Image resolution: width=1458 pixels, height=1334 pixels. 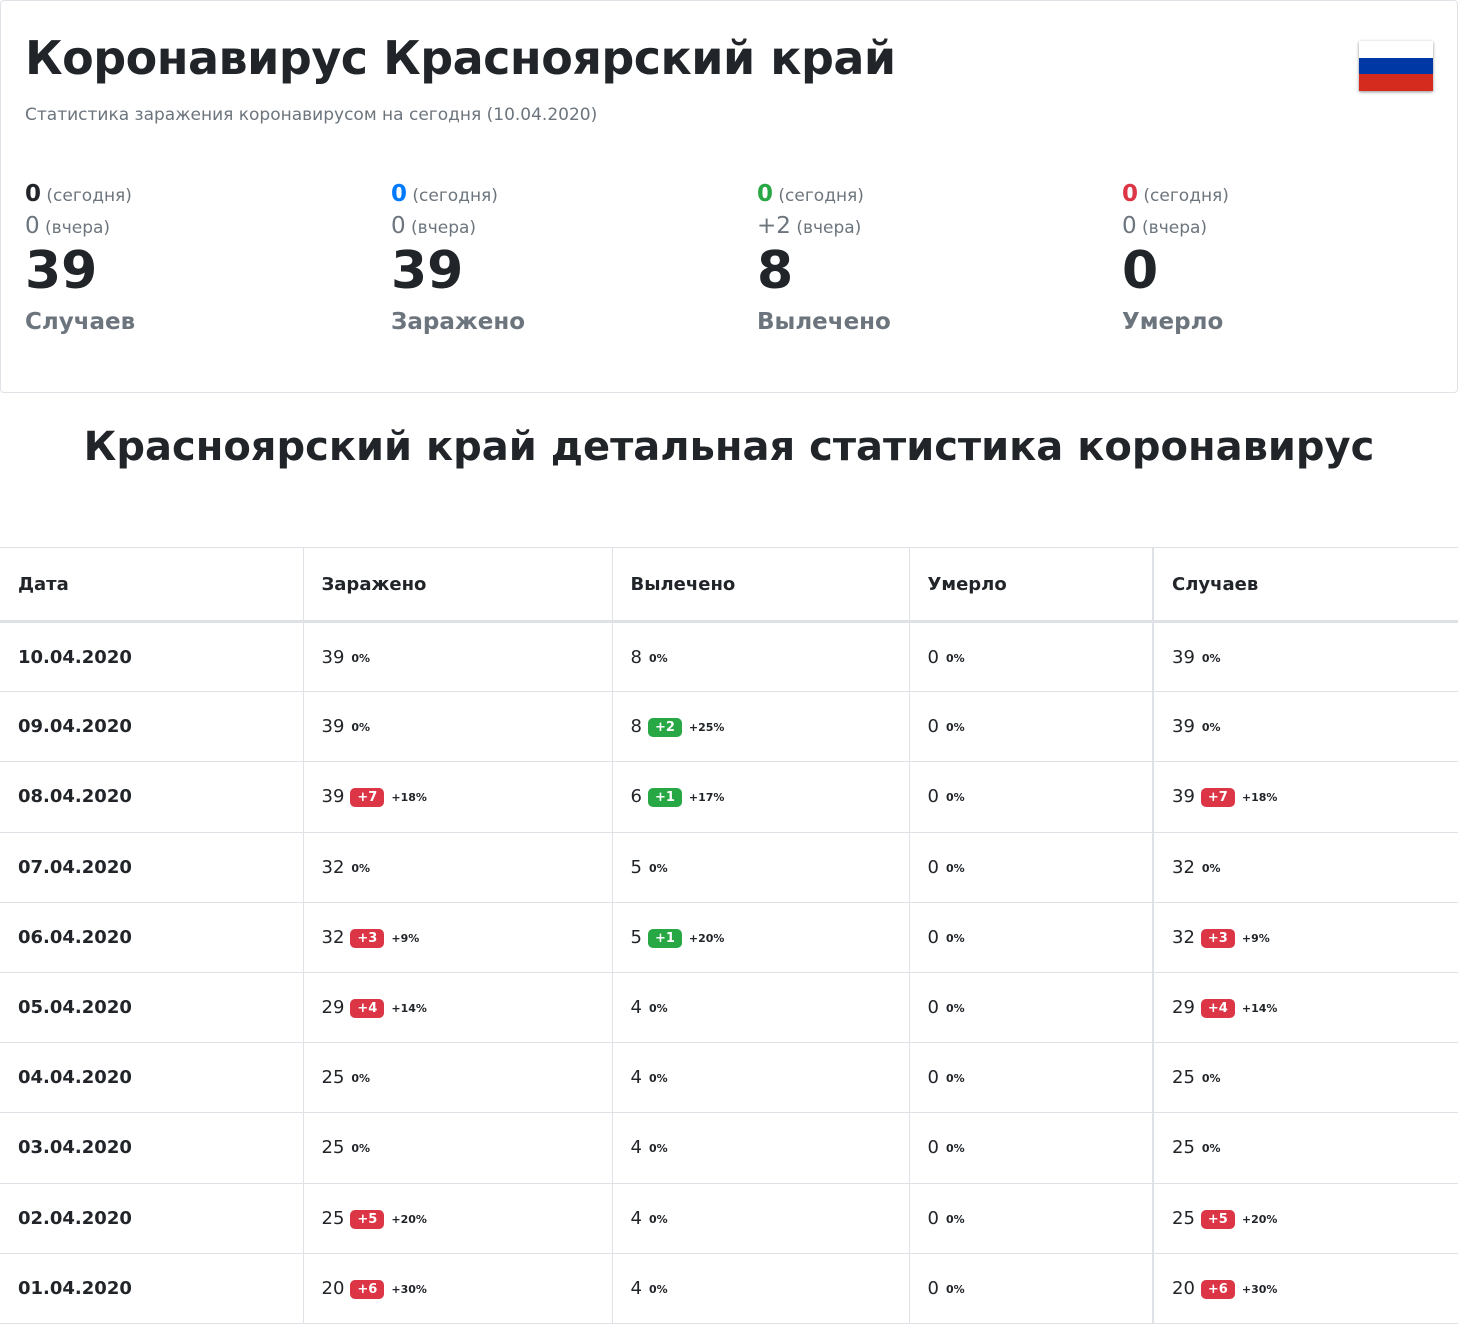 What do you see at coordinates (458, 1008) in the screenshot?
I see `cell-infected: 29 +4 +14%` at bounding box center [458, 1008].